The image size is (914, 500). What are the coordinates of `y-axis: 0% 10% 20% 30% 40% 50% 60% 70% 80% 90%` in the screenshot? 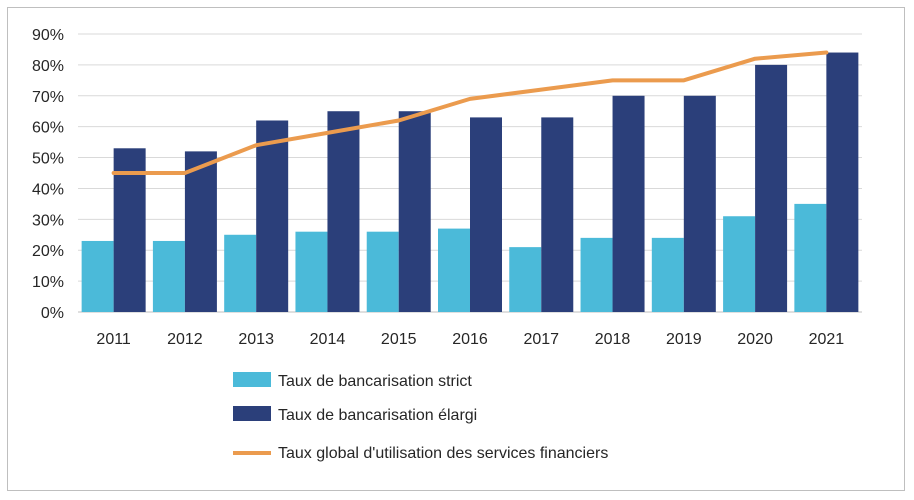 It's located at (48, 174).